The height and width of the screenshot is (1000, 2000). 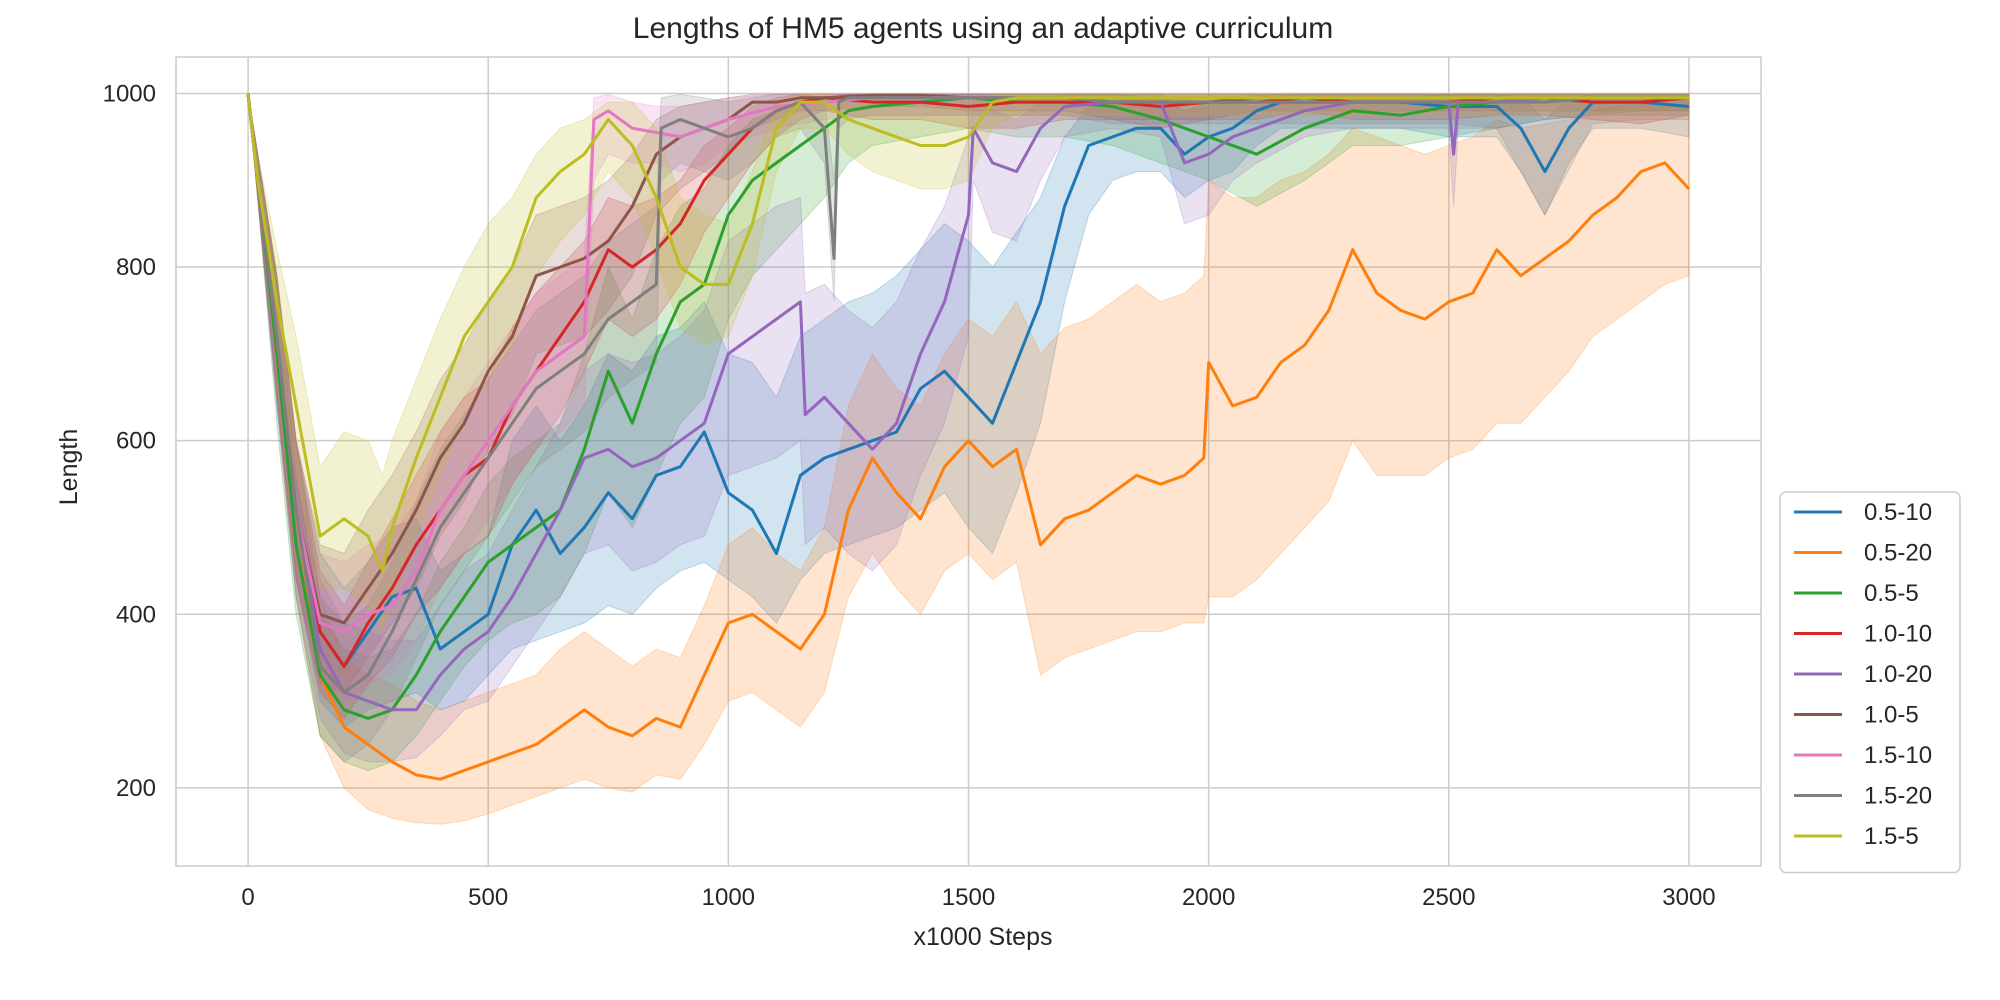 I want to click on x-axis-ticks: 0 500 1000 1500 2000 2500 3000, so click(x=978, y=897).